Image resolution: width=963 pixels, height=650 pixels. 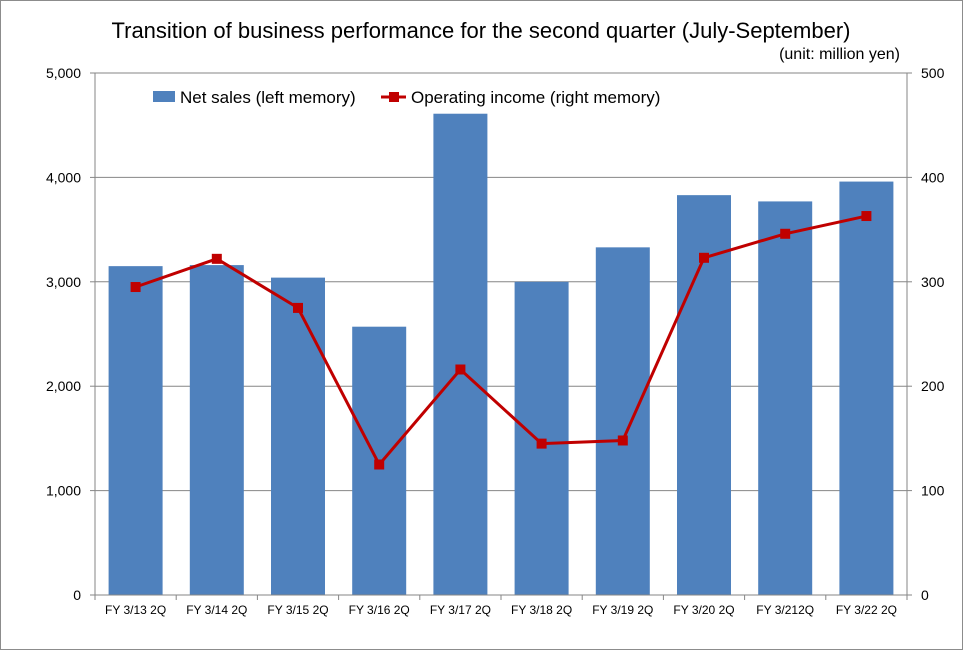 I want to click on right-tick-label: 500, so click(x=933, y=73).